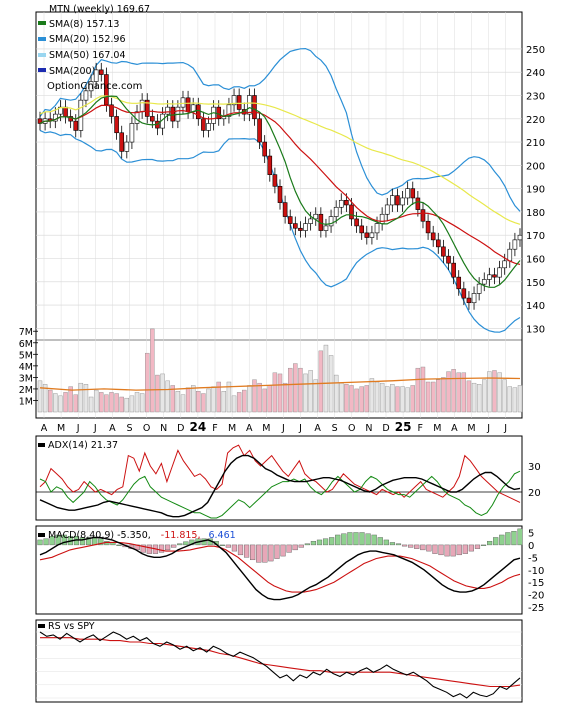 Image resolution: width=566 pixels, height=706 pixels. Describe the element at coordinates (283, 428) in the screenshot. I see `x-tick-label: J` at that location.